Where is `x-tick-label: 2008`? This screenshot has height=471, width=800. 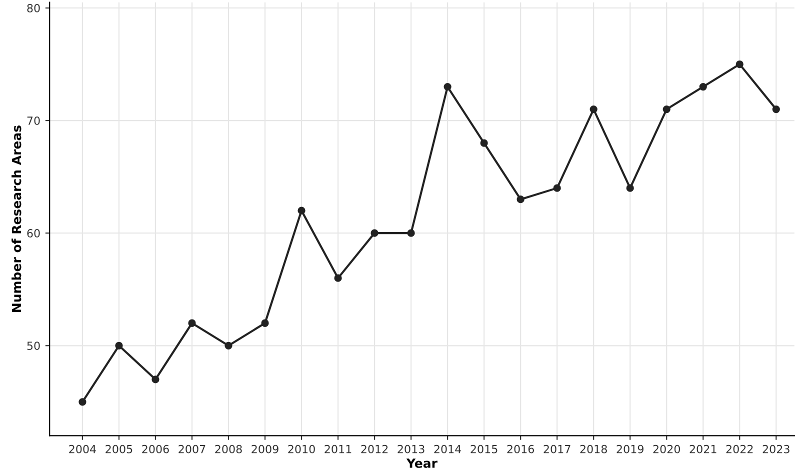 x-tick-label: 2008 is located at coordinates (228, 449).